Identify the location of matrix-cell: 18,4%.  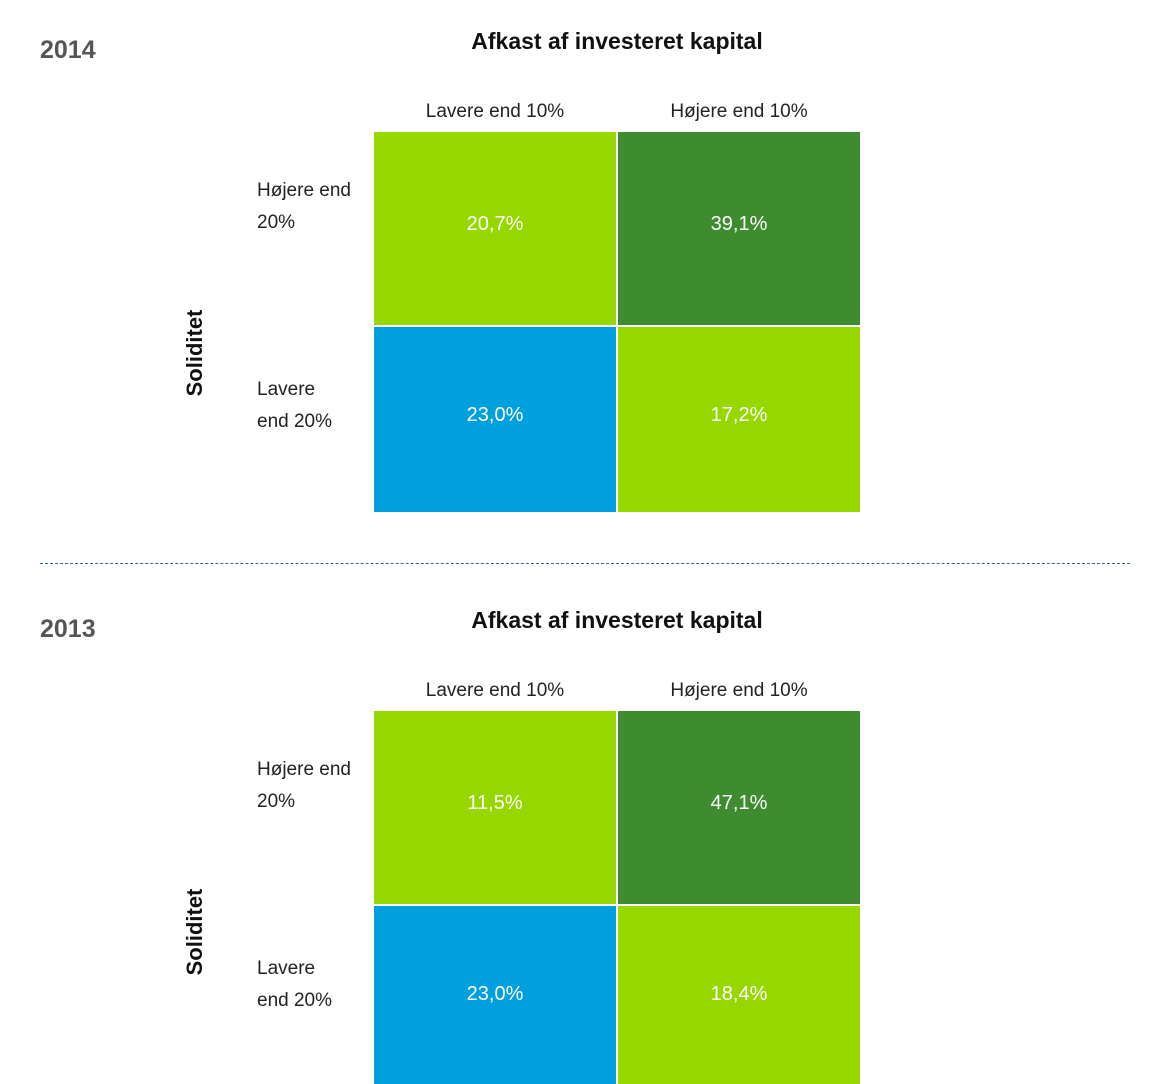
(739, 995).